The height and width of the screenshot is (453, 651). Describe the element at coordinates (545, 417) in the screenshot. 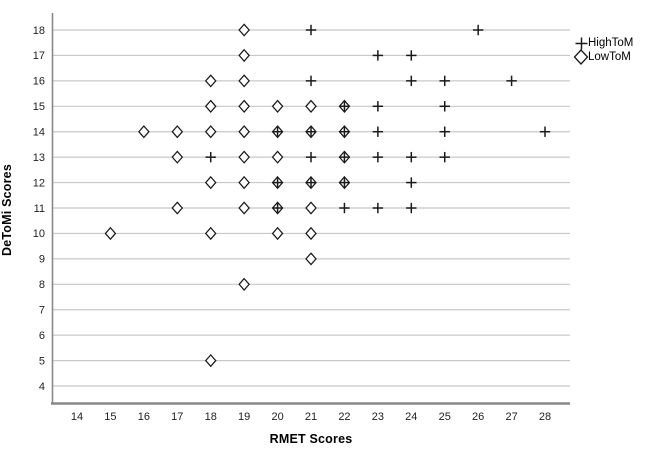

I see `x-tick-label: 28` at that location.